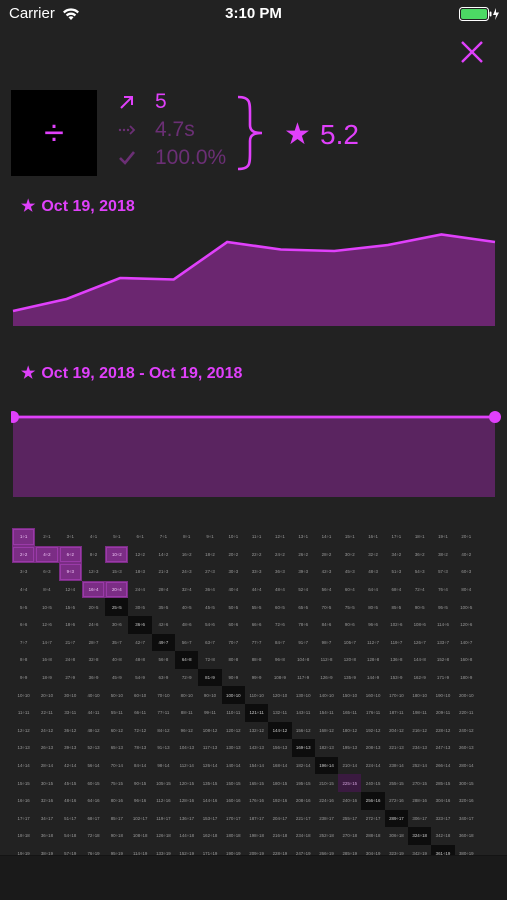  What do you see at coordinates (303, 818) in the screenshot?
I see `grid-cell: 221÷17` at bounding box center [303, 818].